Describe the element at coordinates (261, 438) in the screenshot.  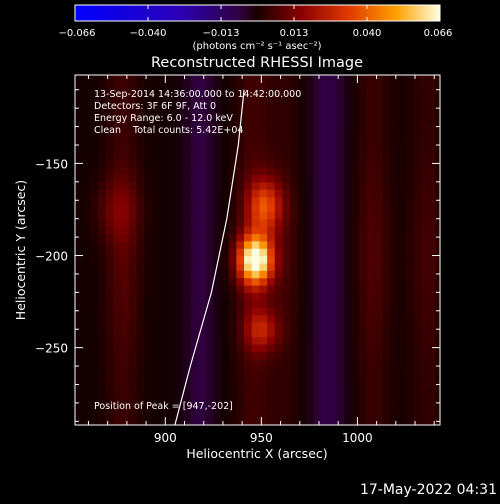
I see `x-tick-label: 950` at that location.